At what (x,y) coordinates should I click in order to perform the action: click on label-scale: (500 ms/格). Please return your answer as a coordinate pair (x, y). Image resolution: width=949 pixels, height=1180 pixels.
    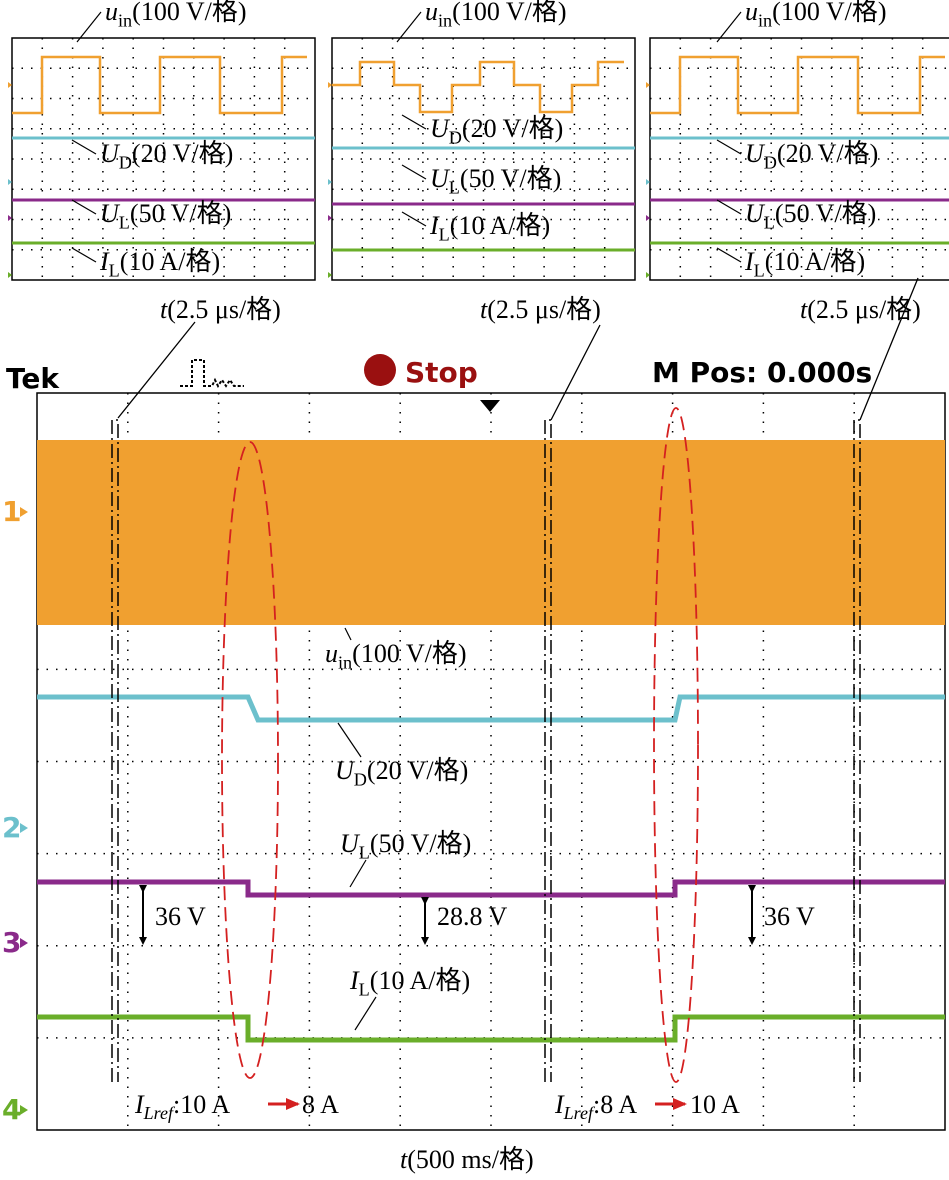
    Looking at the image, I should click on (470, 1159).